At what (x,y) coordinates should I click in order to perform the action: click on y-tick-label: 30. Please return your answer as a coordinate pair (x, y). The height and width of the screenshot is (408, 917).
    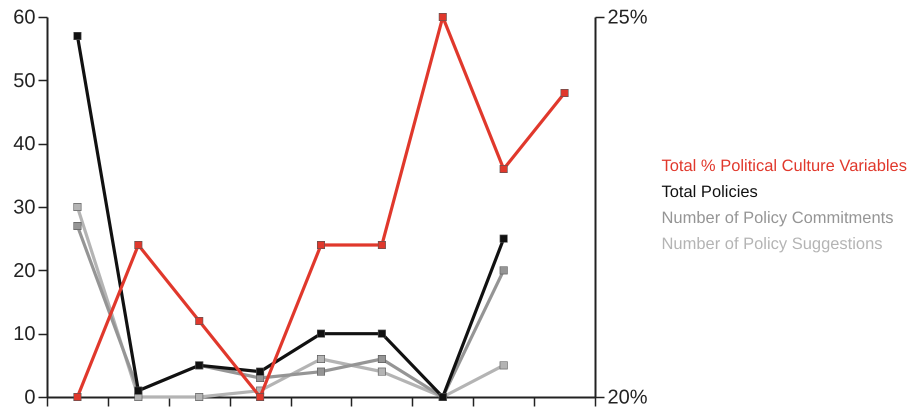
    Looking at the image, I should click on (24, 207).